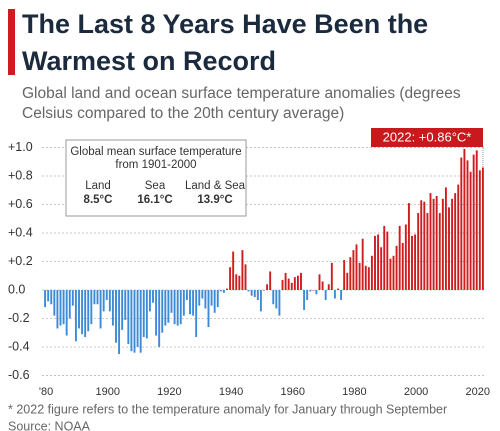 This screenshot has width=500, height=431. Describe the element at coordinates (293, 392) in the screenshot. I see `x-tick-label: 1960` at that location.